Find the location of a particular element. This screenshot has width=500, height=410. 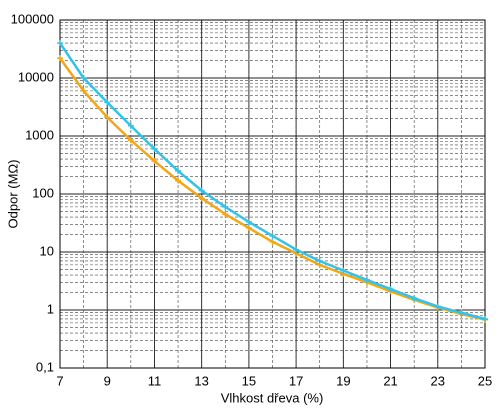

y-tick-label: 100000 is located at coordinates (32, 18).